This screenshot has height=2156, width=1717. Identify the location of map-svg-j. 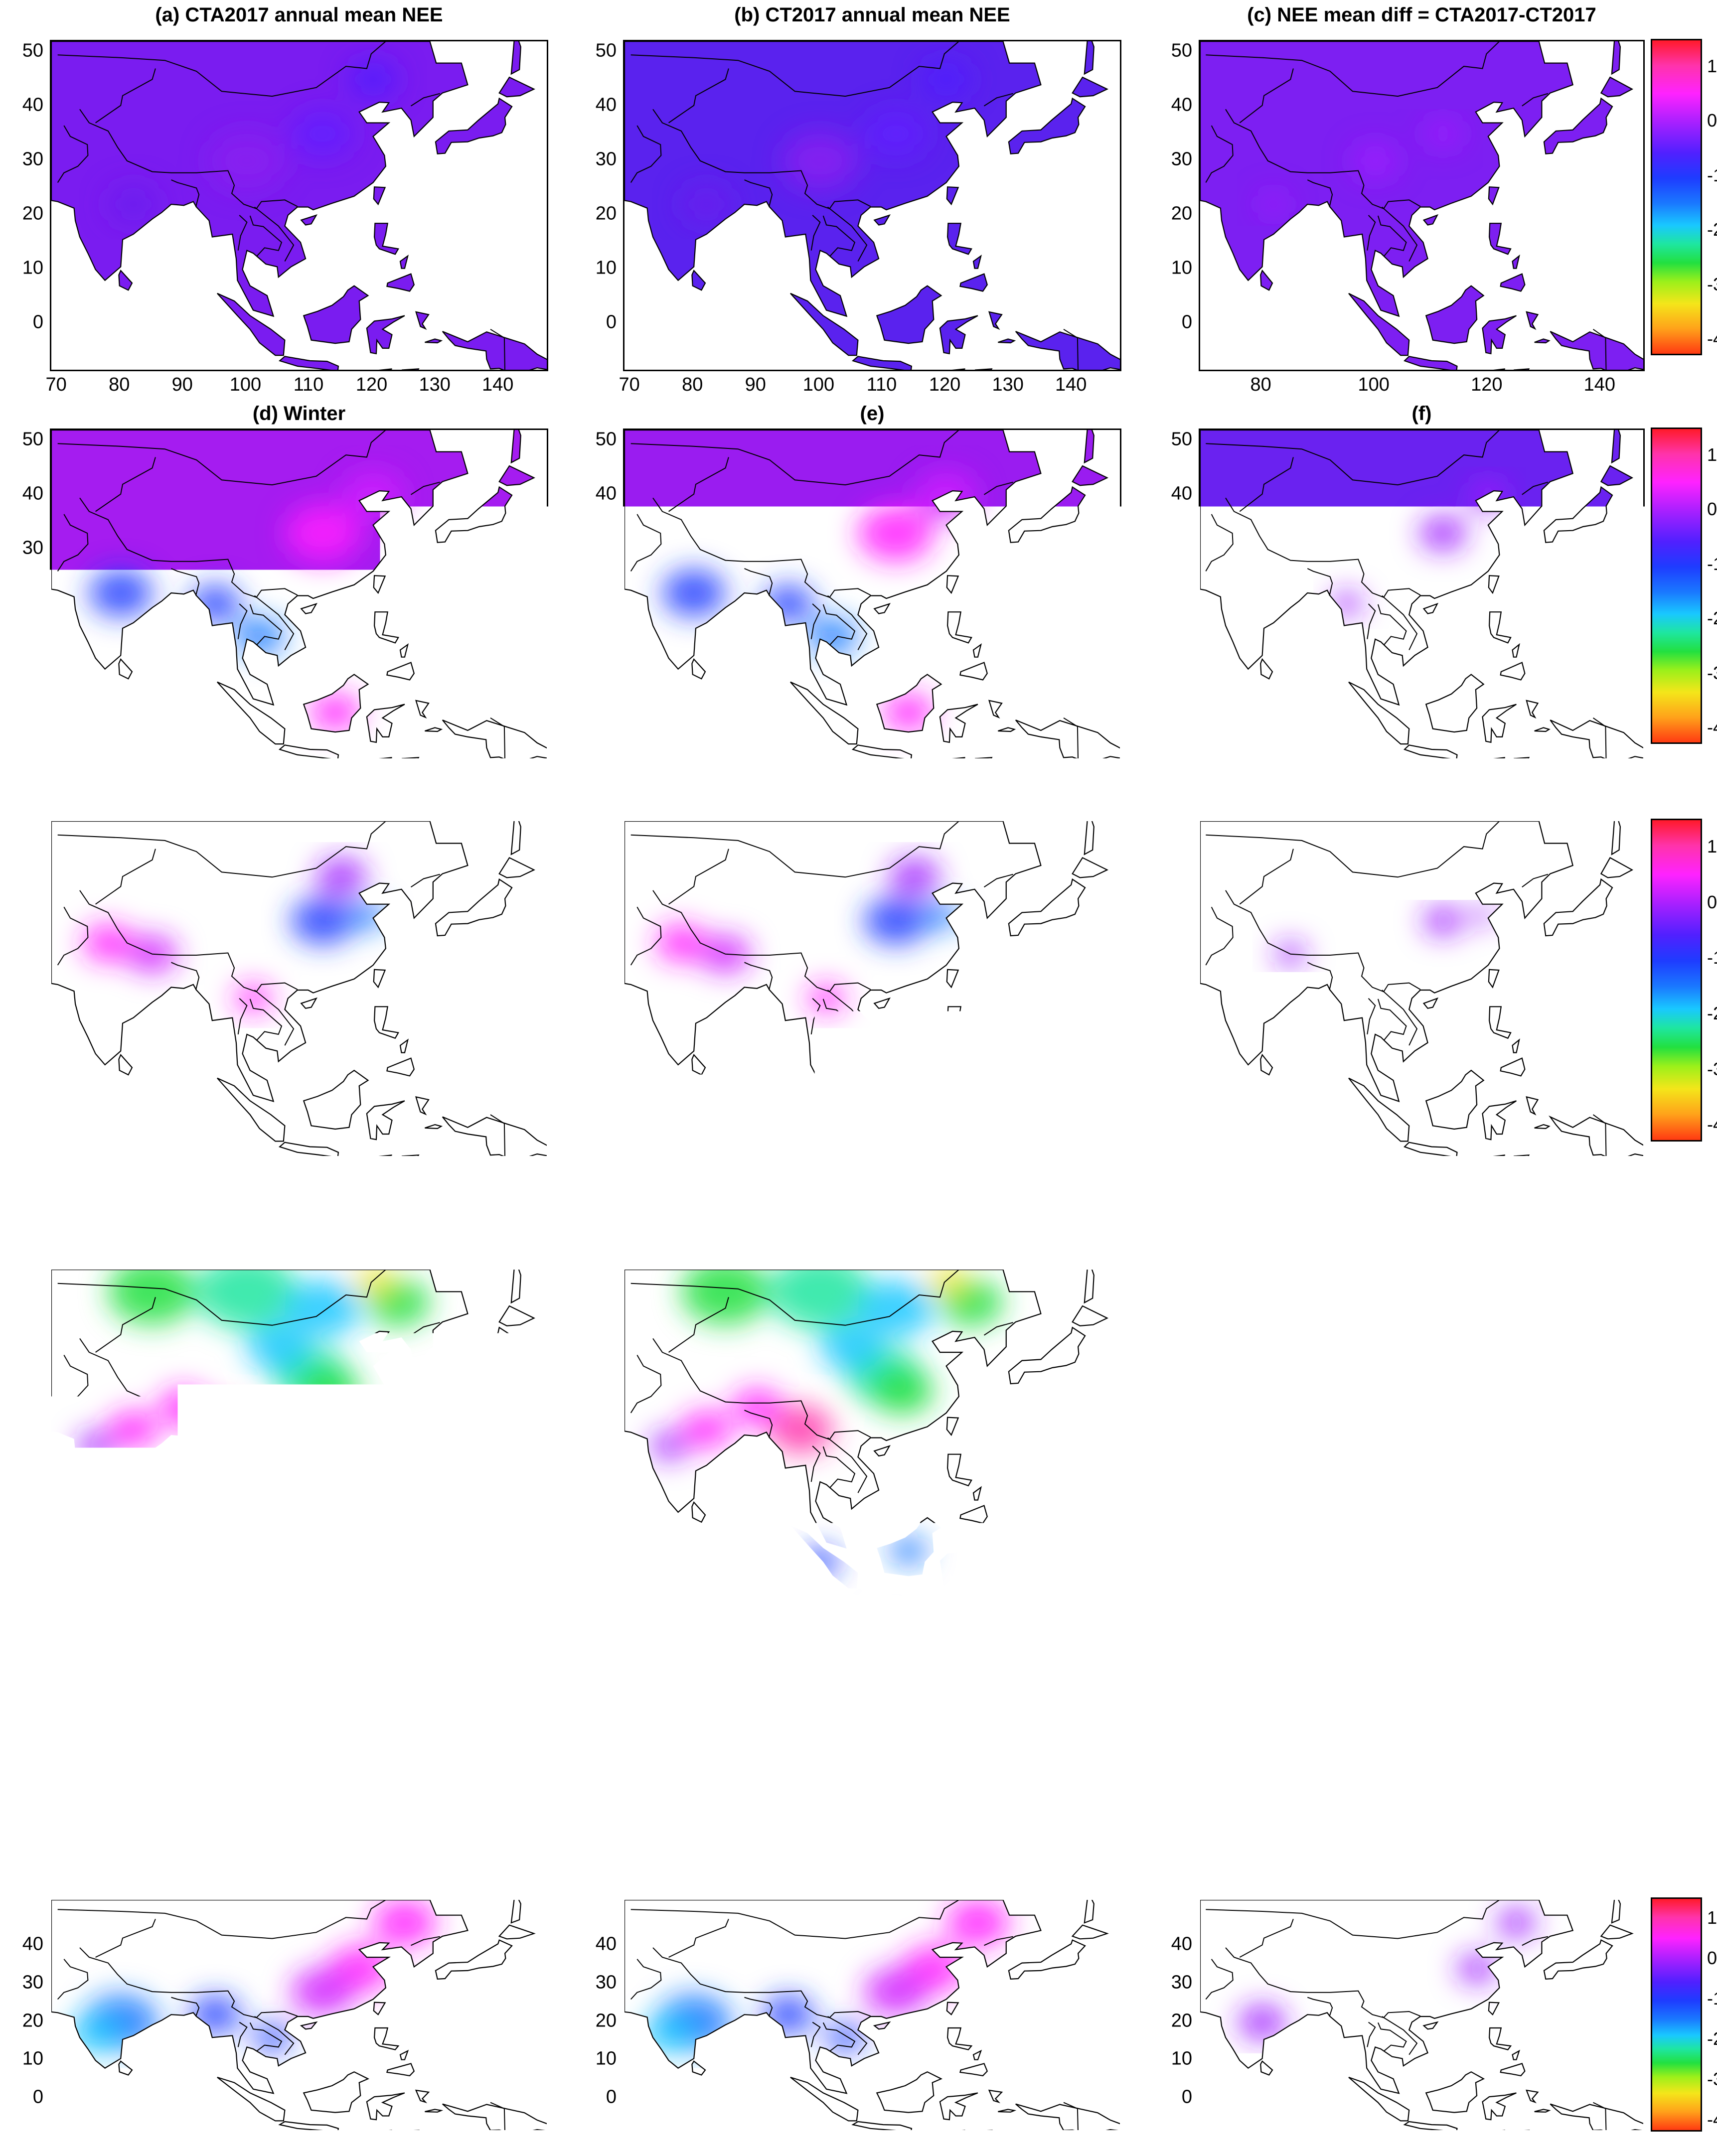
(300, 1437).